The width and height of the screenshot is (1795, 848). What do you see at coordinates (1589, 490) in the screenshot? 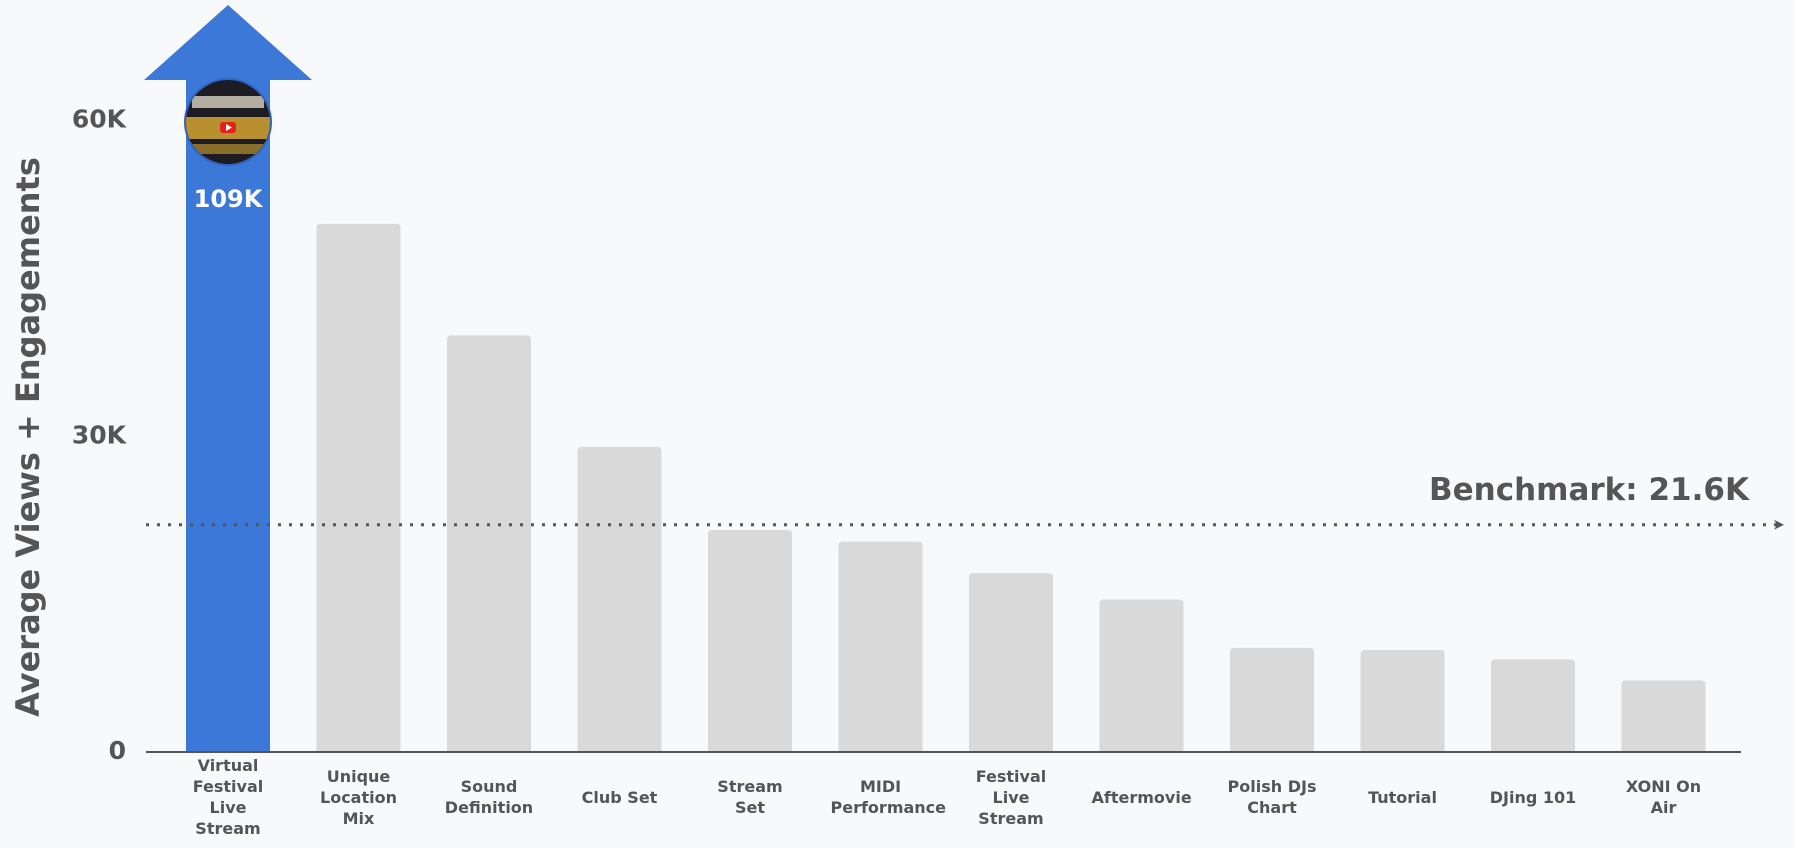
I see `benchmark-label: Benchmark: 21.6K` at bounding box center [1589, 490].